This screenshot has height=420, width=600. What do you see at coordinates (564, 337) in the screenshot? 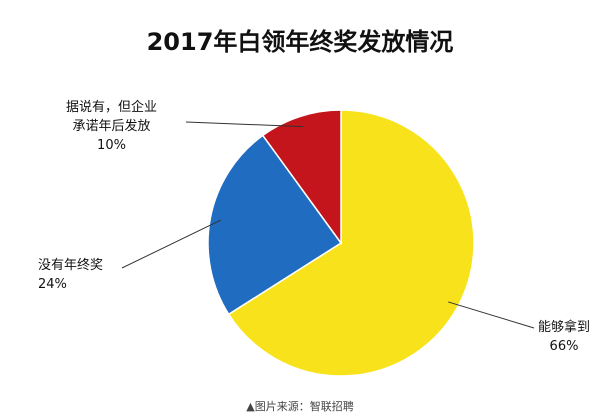
I see `slice-label-able-to-get: 能够拿到 66%` at bounding box center [564, 337].